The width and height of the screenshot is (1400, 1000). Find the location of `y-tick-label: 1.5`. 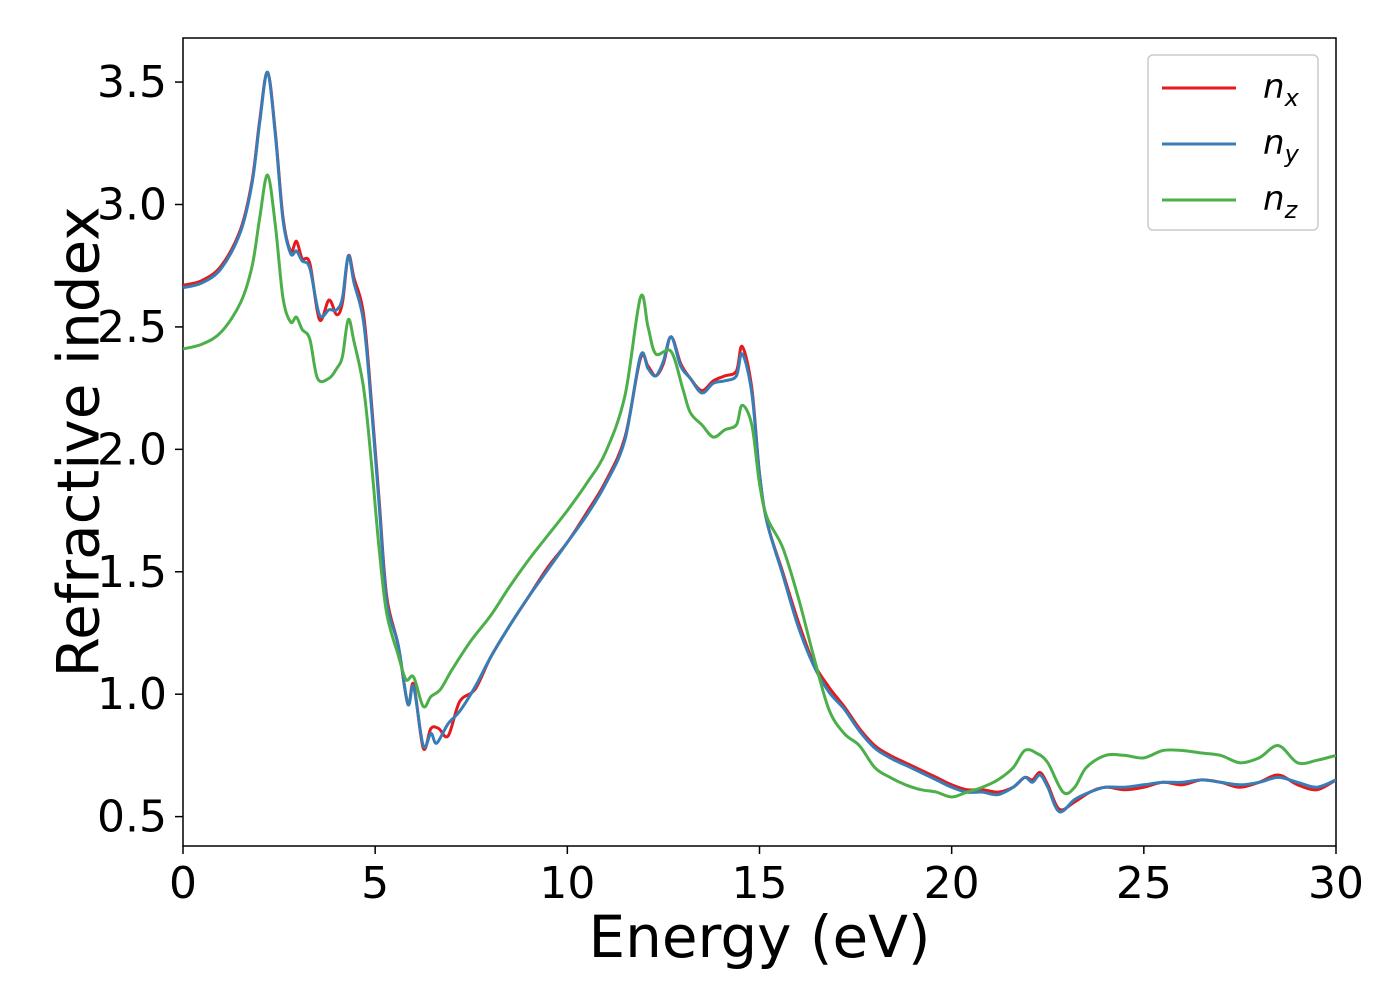

y-tick-label: 1.5 is located at coordinates (132, 572).